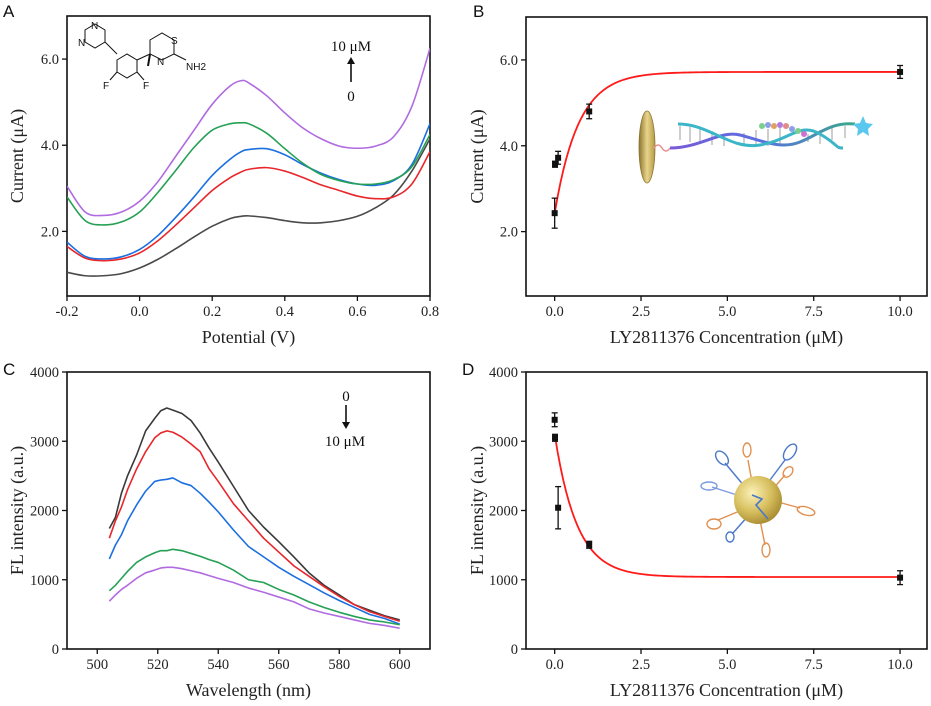 This screenshot has height=706, width=931. I want to click on x-axis-title: Wavelength (nm), so click(248, 690).